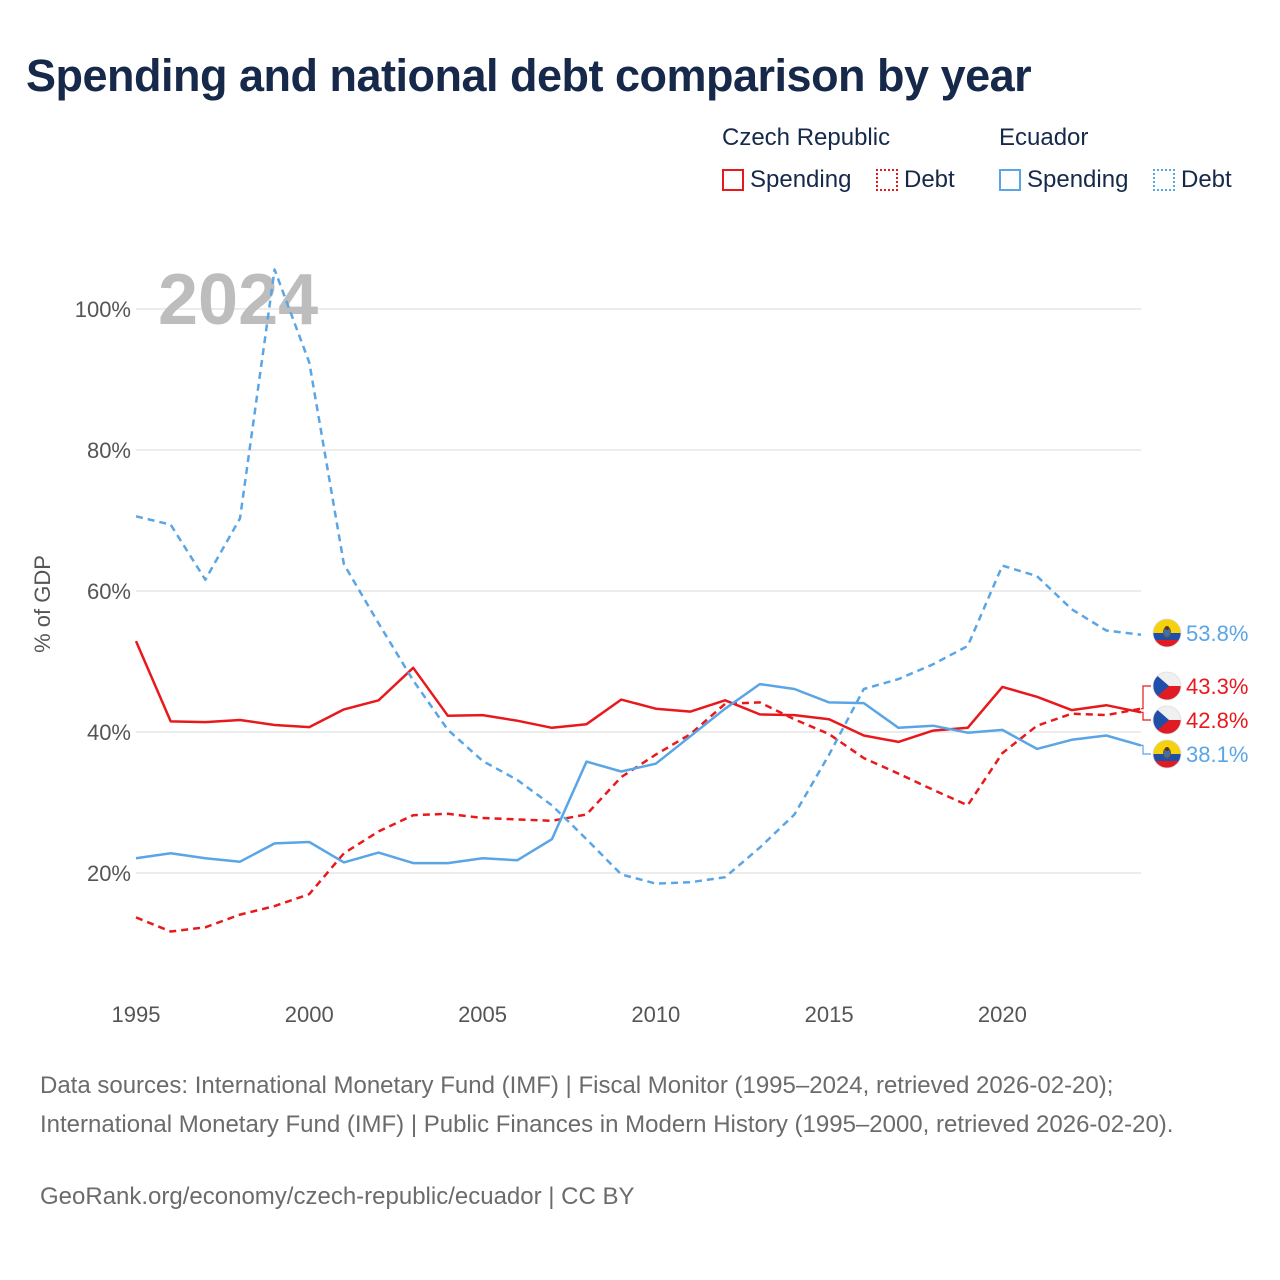 The image size is (1280, 1280). What do you see at coordinates (482, 1014) in the screenshot?
I see `x-tick-label: 2005` at bounding box center [482, 1014].